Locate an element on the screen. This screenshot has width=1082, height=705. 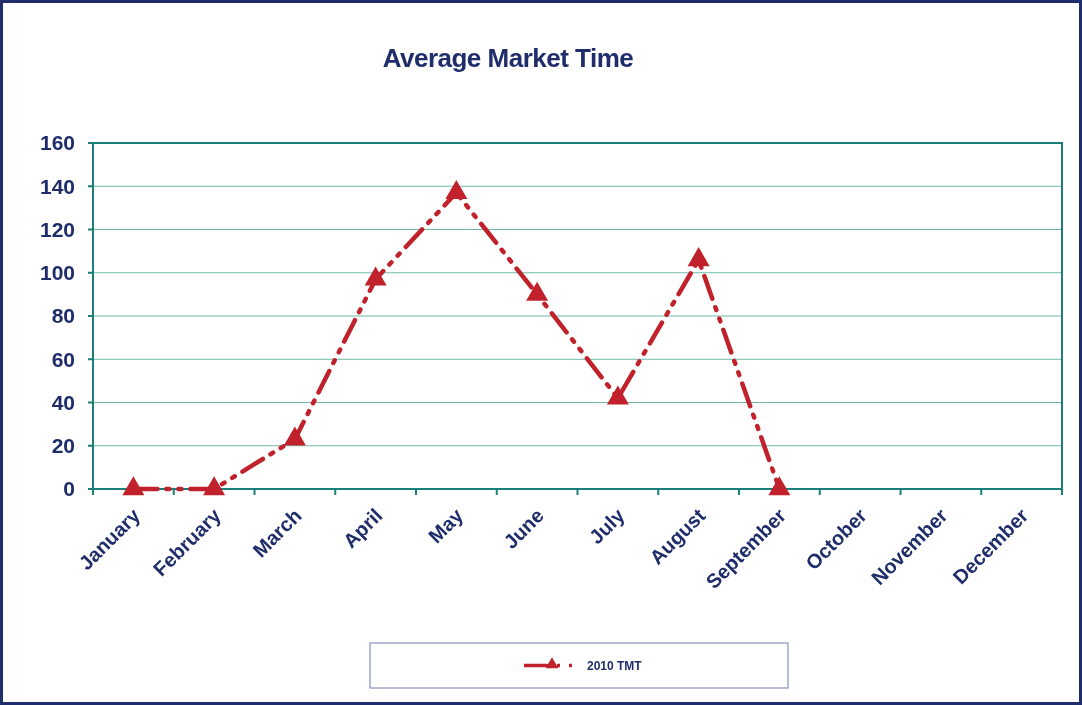
y-tick-label: 100 is located at coordinates (57, 273).